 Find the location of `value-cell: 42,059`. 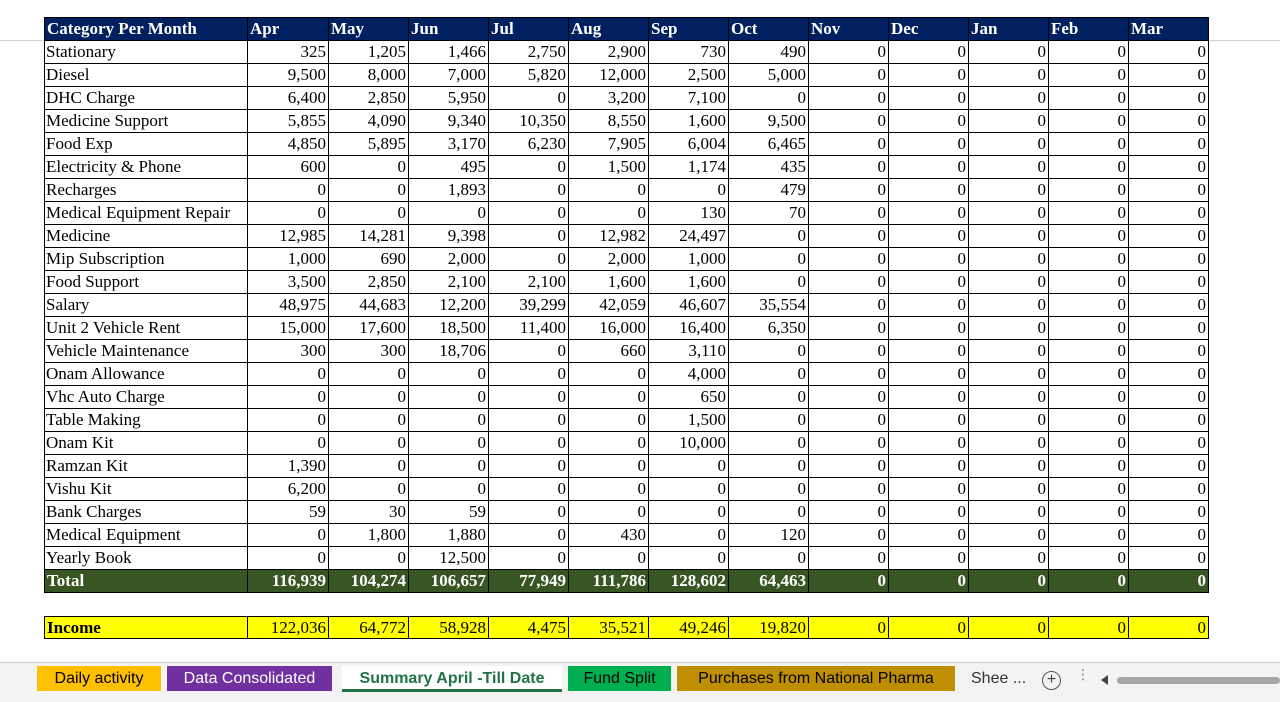

value-cell: 42,059 is located at coordinates (608, 305).